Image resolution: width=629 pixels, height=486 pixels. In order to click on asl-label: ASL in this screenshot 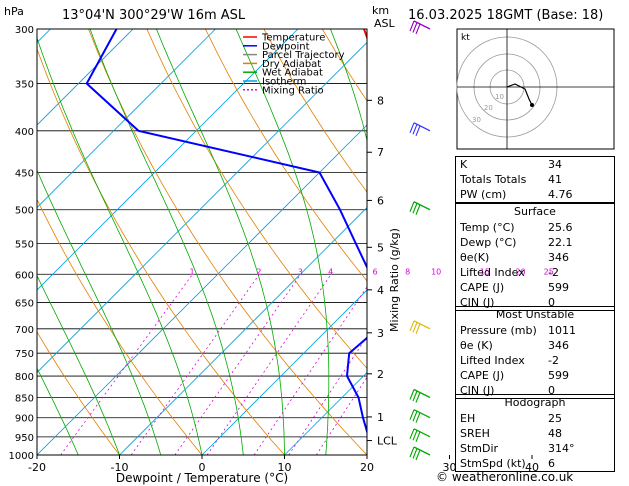, I will do `click(384, 23)`.